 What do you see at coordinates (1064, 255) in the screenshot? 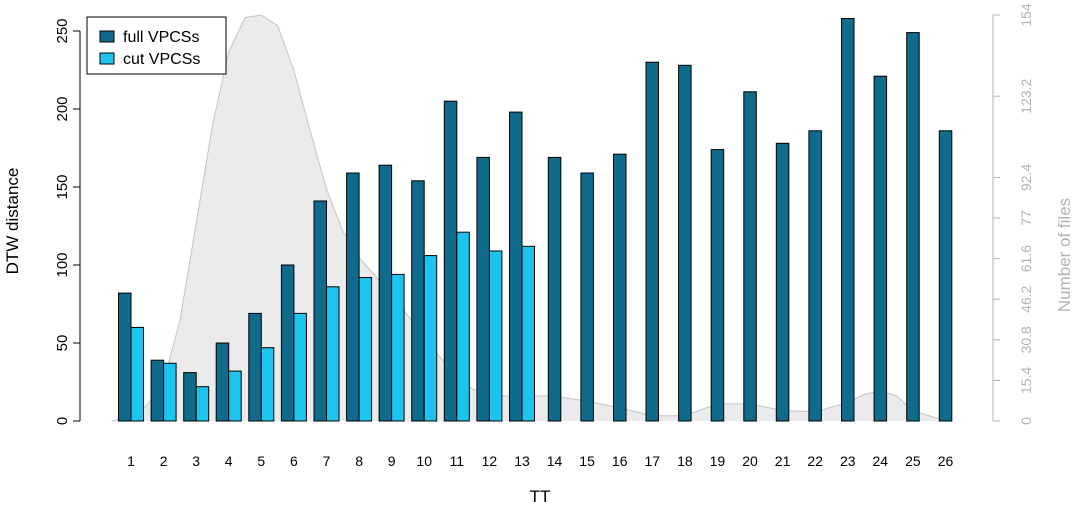
I see `right-y-axis-title: Number of files` at bounding box center [1064, 255].